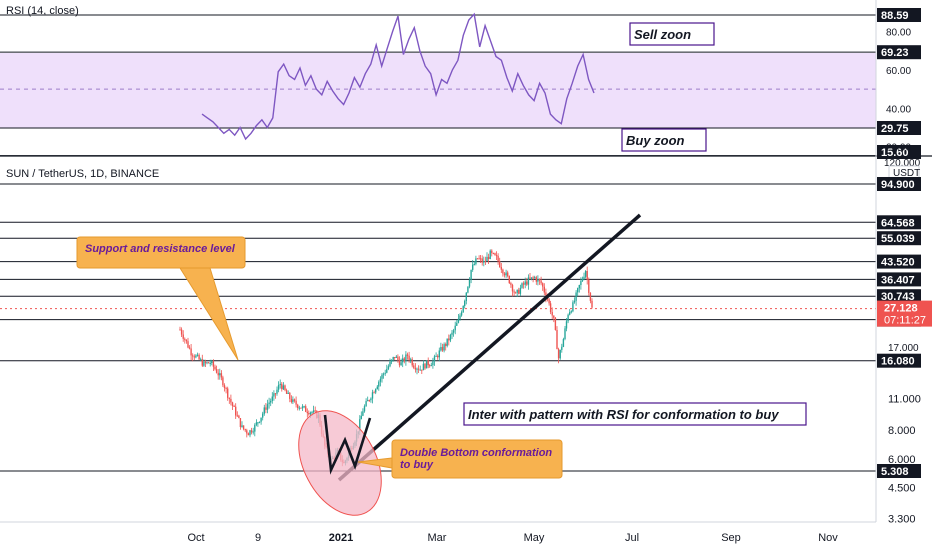  I want to click on double-bottom-callout-box, so click(477, 459).